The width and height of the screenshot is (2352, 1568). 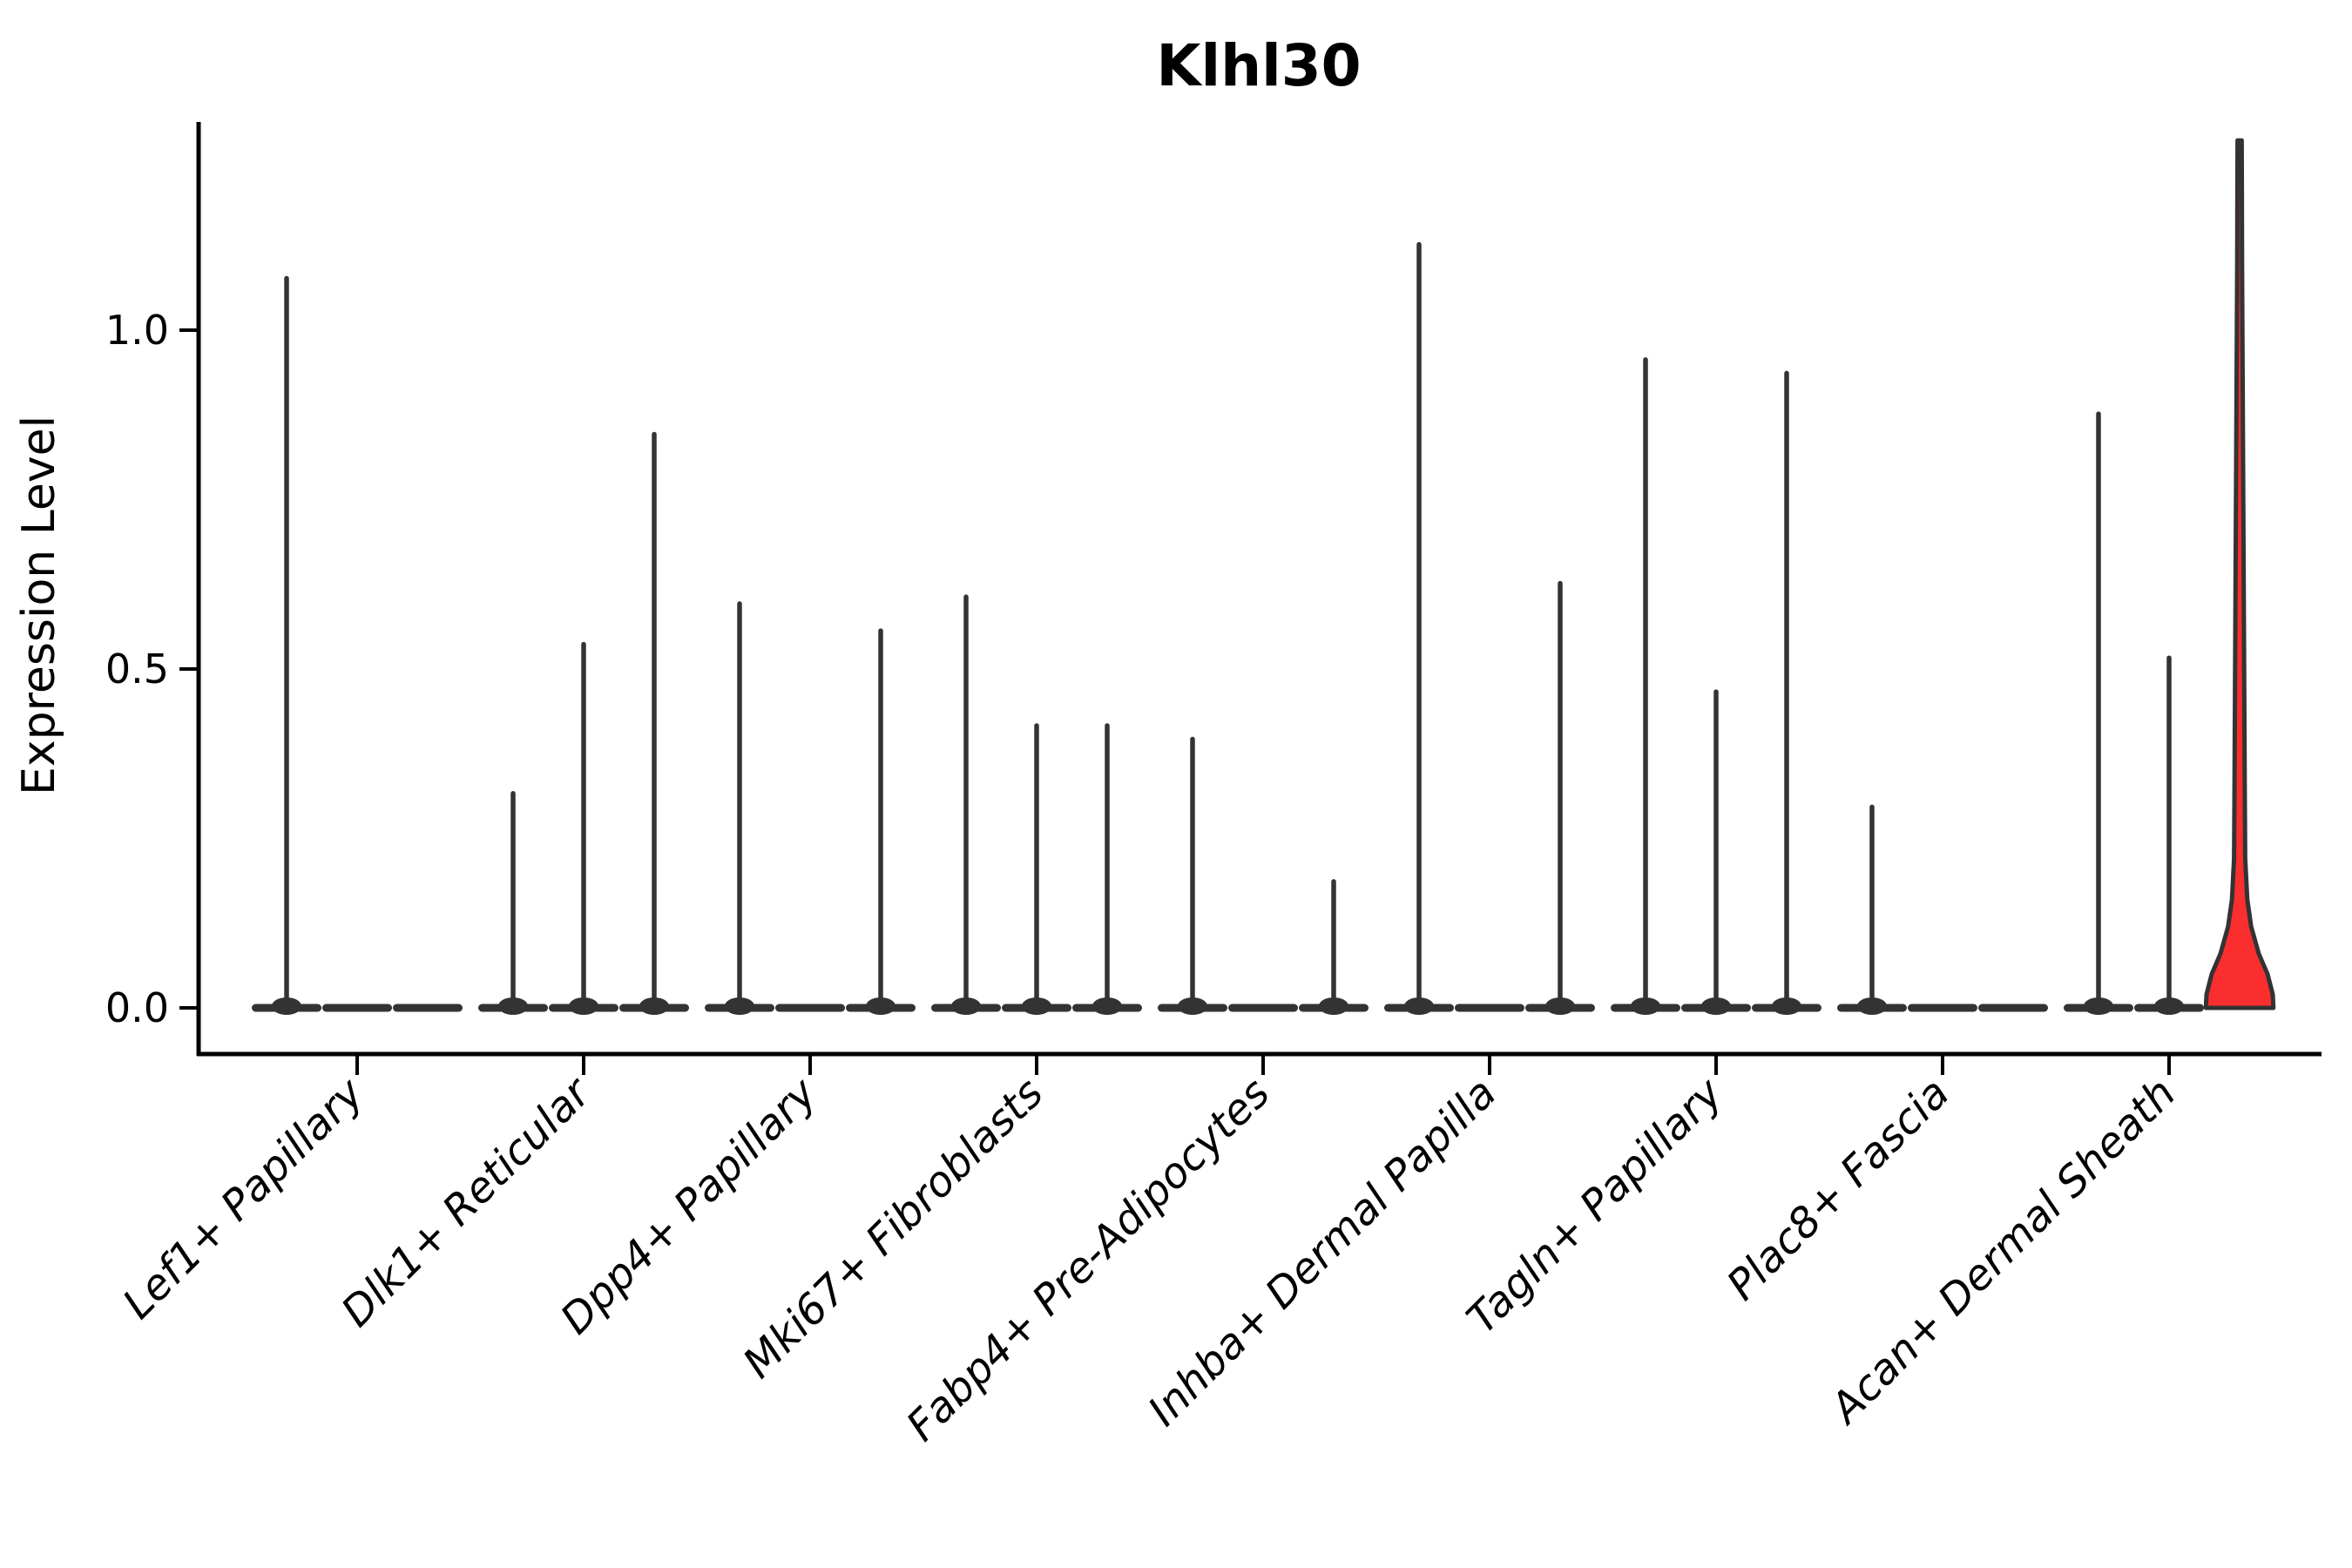 What do you see at coordinates (137, 669) in the screenshot?
I see `y-tick-label: 0.5` at bounding box center [137, 669].